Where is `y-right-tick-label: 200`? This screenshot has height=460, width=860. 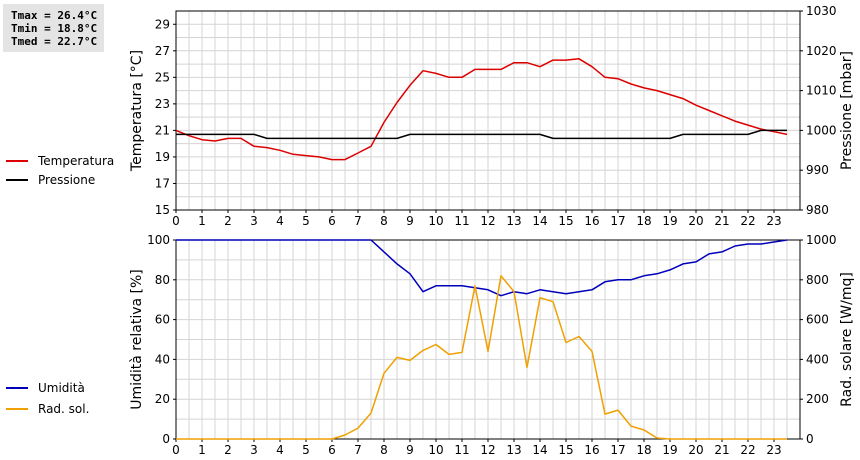 y-right-tick-label: 200 is located at coordinates (817, 399).